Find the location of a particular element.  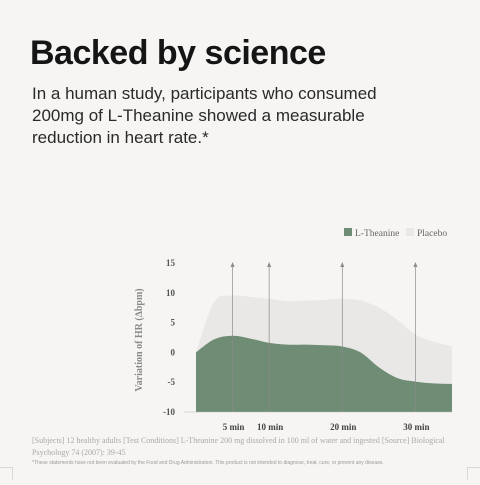

series-area-l-theanine is located at coordinates (324, 373).